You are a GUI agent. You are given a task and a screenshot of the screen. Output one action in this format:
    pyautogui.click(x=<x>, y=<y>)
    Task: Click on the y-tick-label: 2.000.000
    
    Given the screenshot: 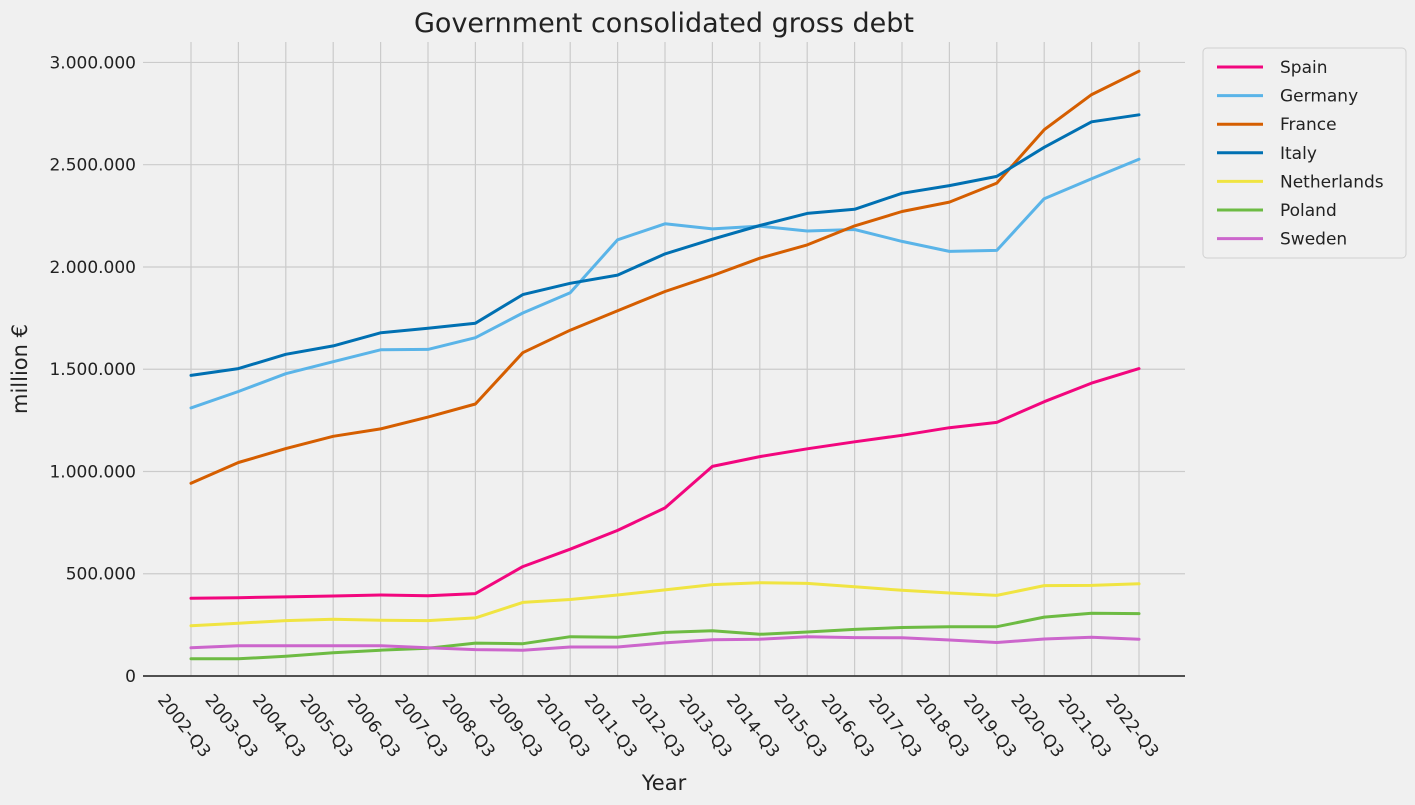 What is the action you would take?
    pyautogui.click(x=92, y=268)
    